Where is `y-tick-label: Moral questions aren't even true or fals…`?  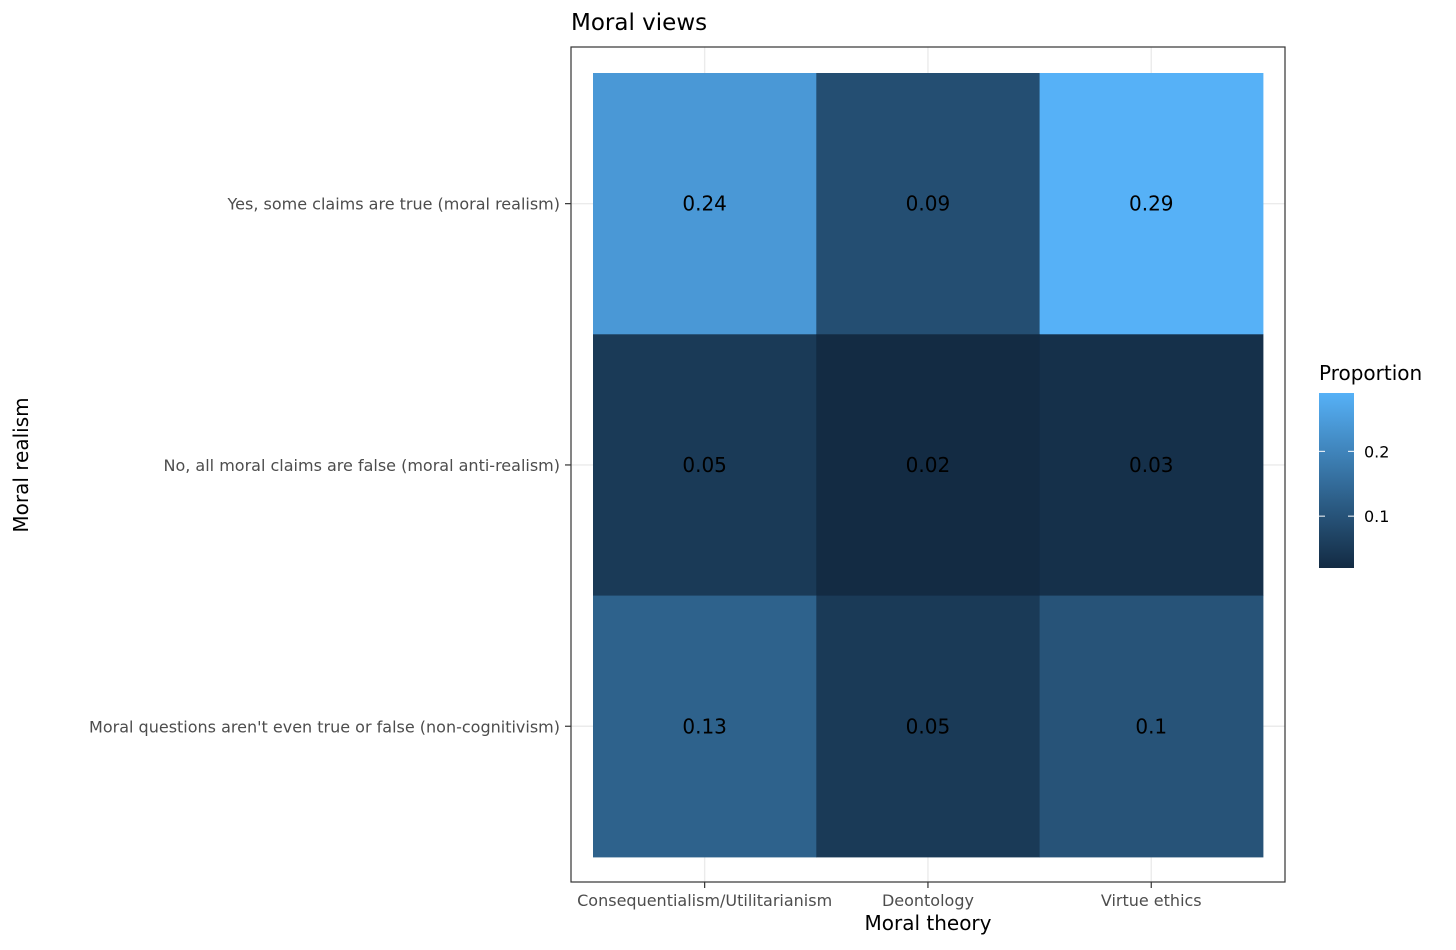 y-tick-label: Moral questions aren't even true or fals… is located at coordinates (324, 726).